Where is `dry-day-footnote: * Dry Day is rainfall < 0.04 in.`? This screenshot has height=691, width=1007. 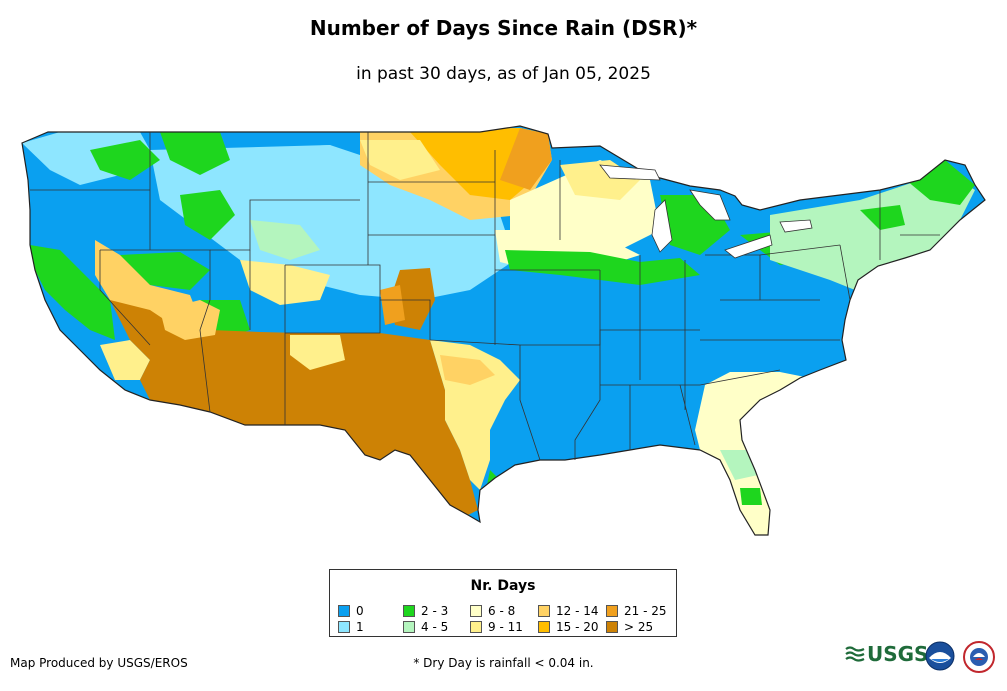
dry-day-footnote: * Dry Day is rainfall < 0.04 in. is located at coordinates (503, 663).